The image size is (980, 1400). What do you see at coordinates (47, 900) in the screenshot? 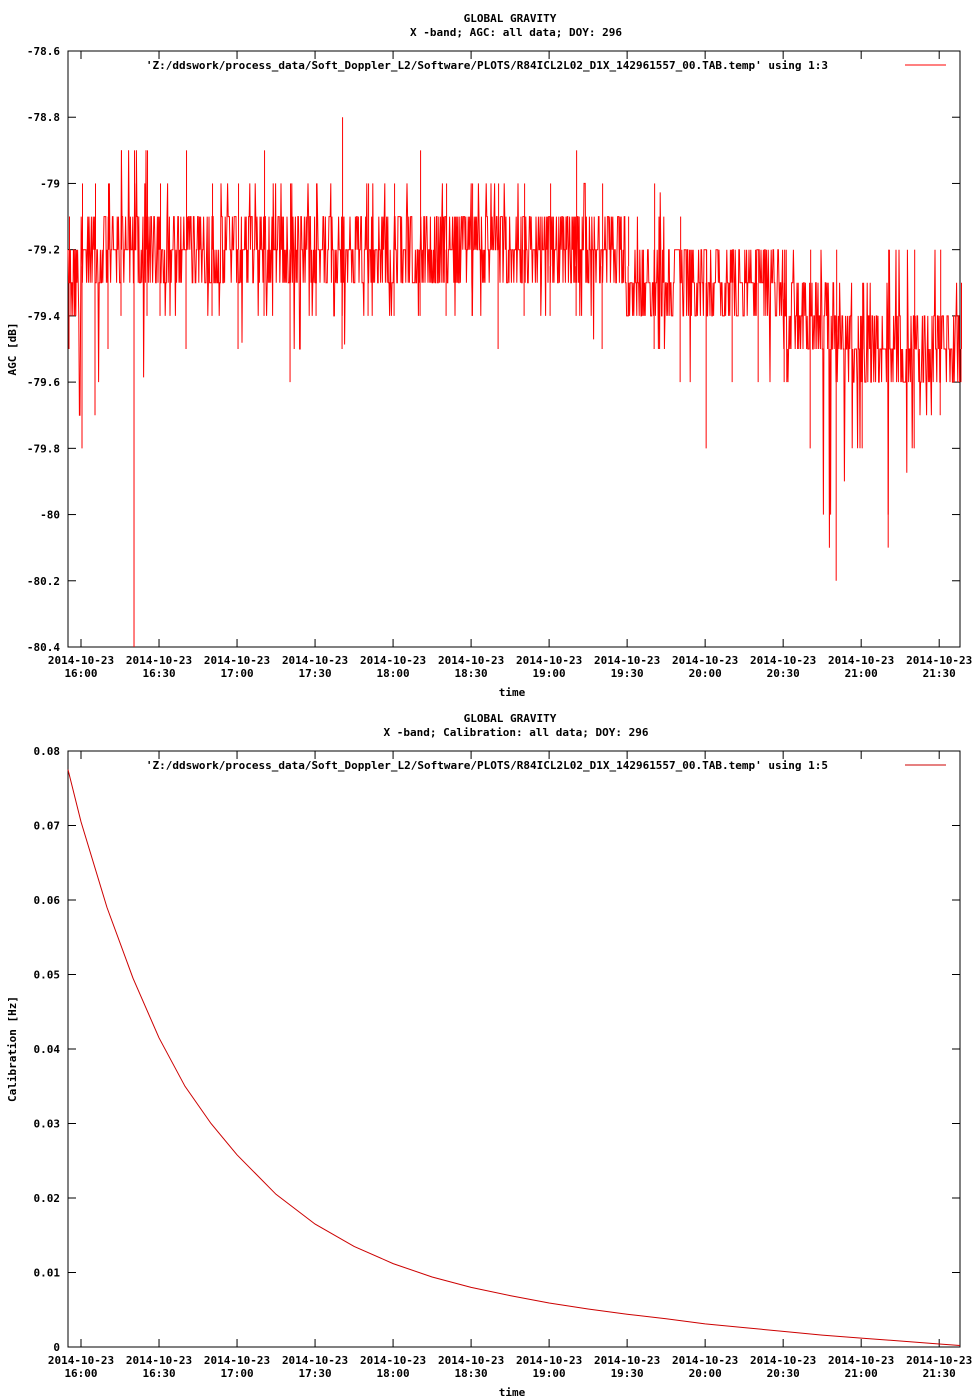
I see `y-tick-label: 0.06` at bounding box center [47, 900].